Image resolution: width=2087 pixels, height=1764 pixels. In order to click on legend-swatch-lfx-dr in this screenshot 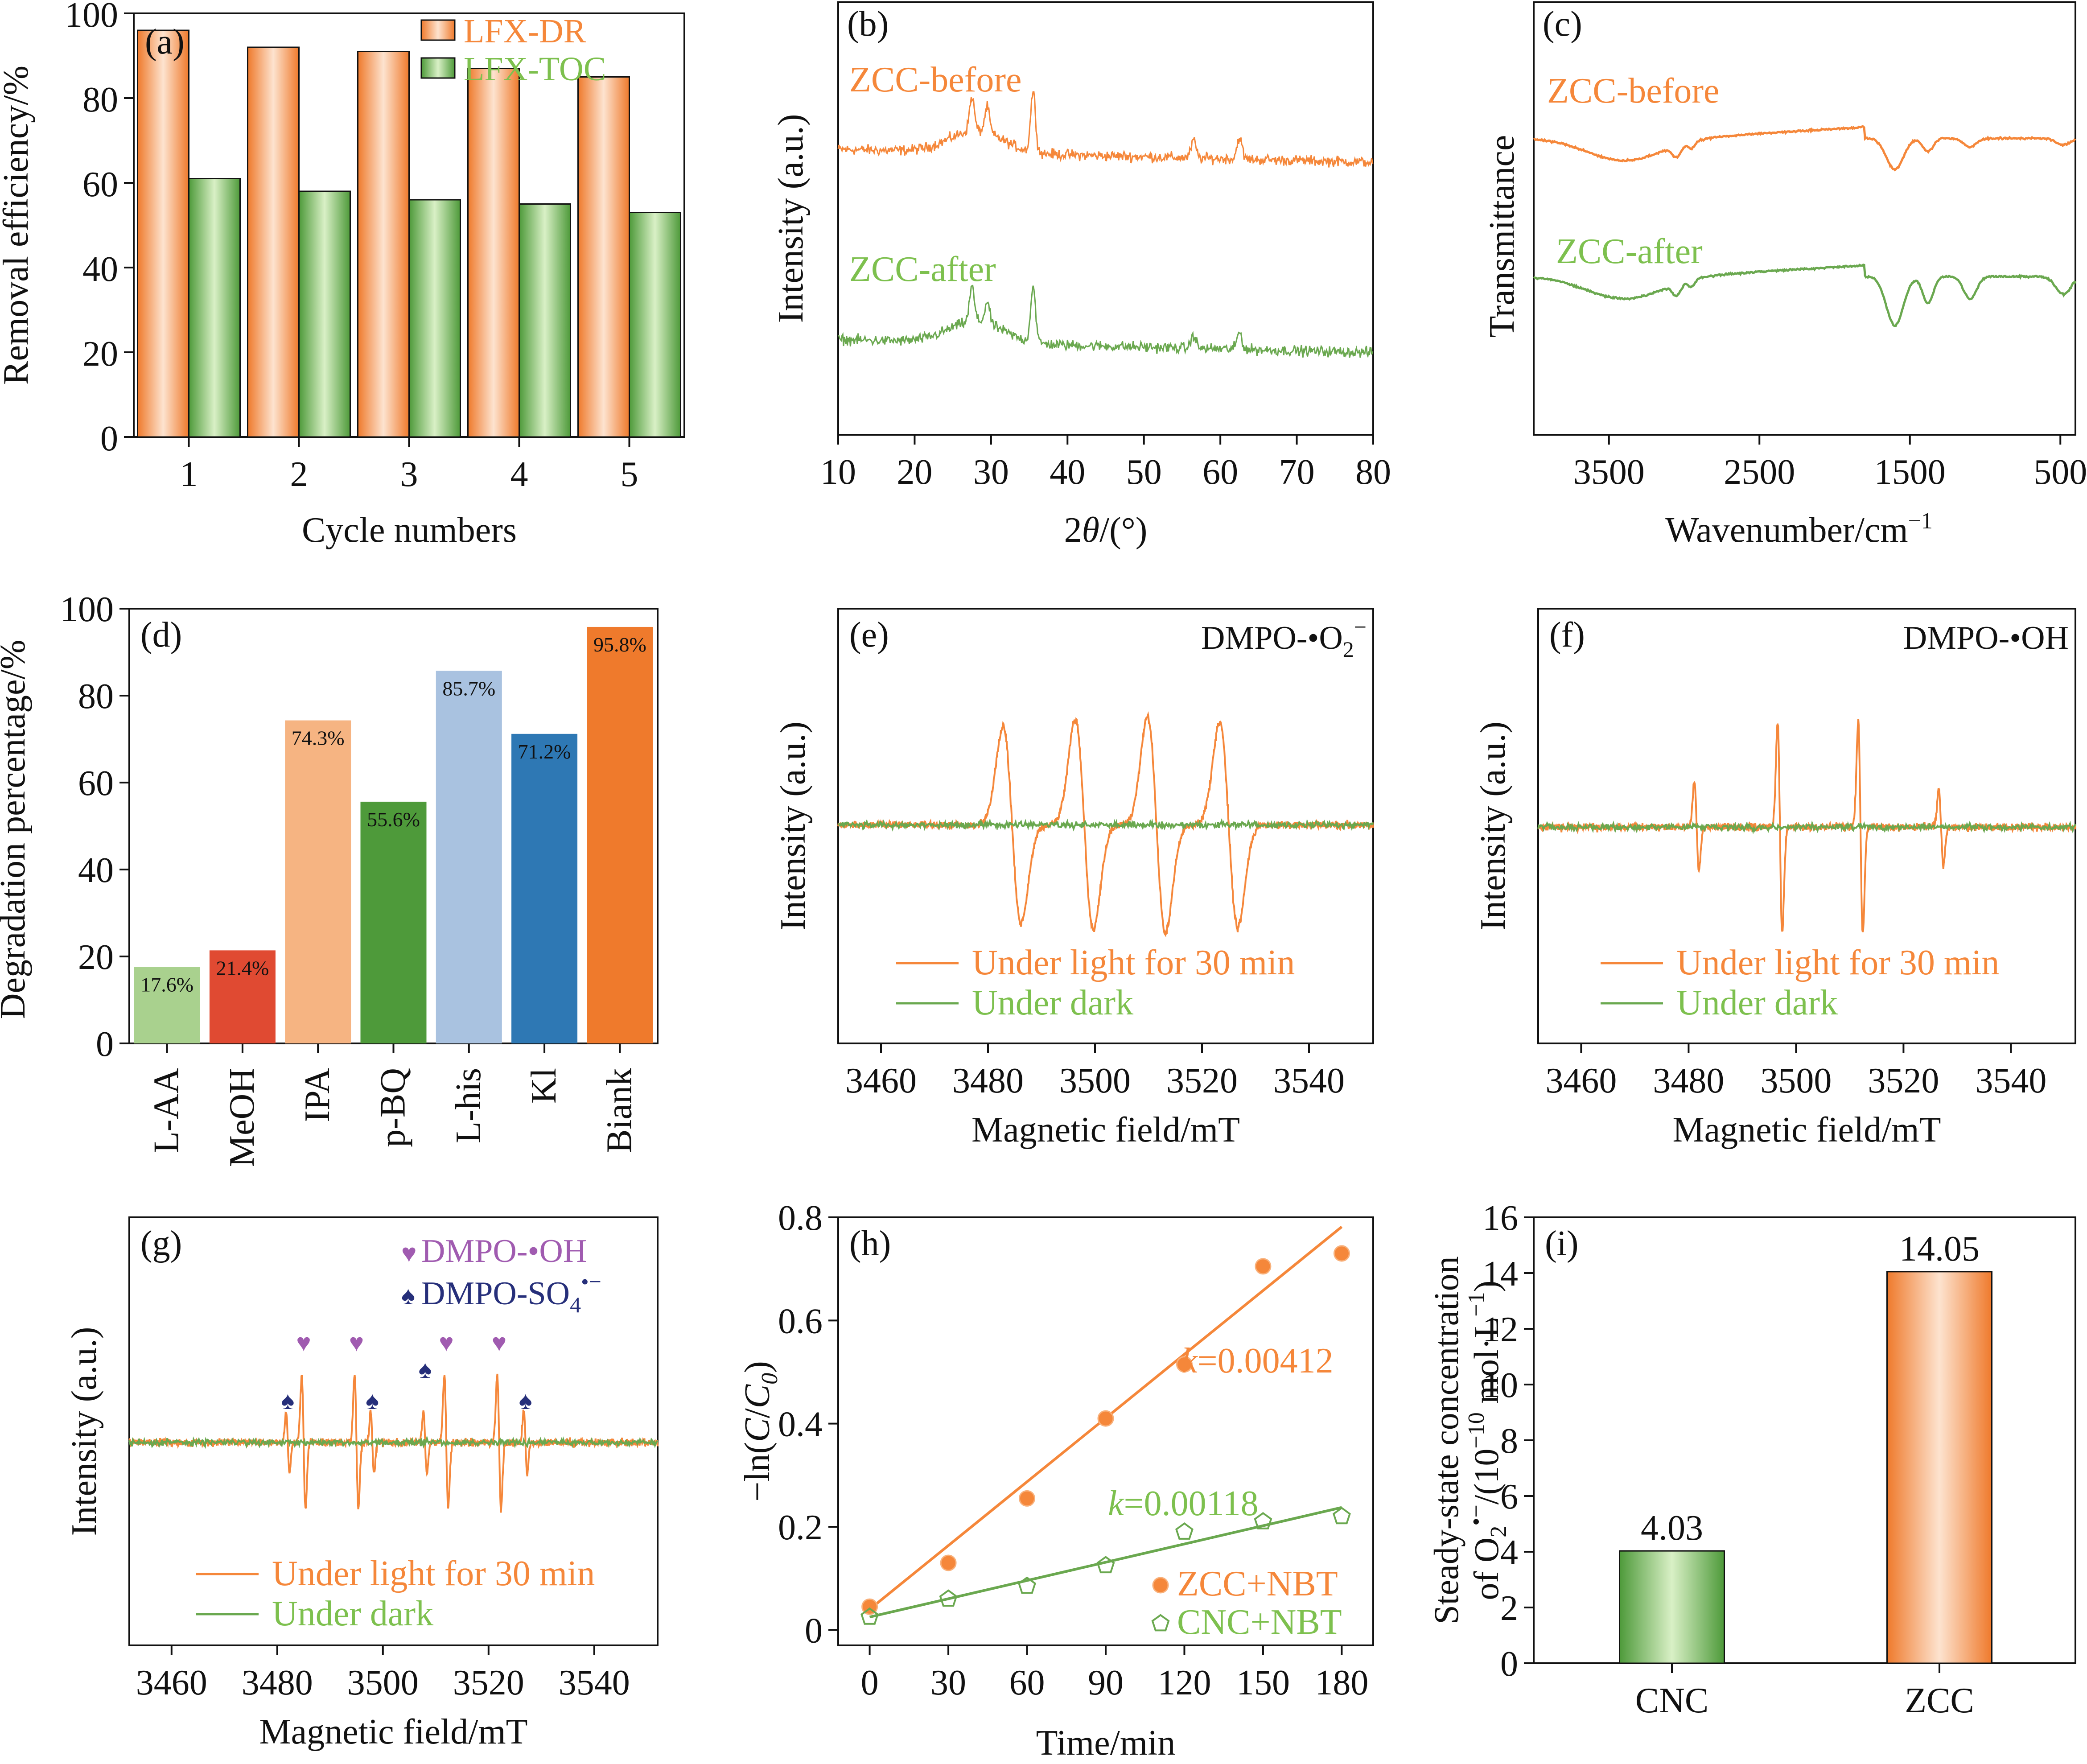, I will do `click(438, 30)`.